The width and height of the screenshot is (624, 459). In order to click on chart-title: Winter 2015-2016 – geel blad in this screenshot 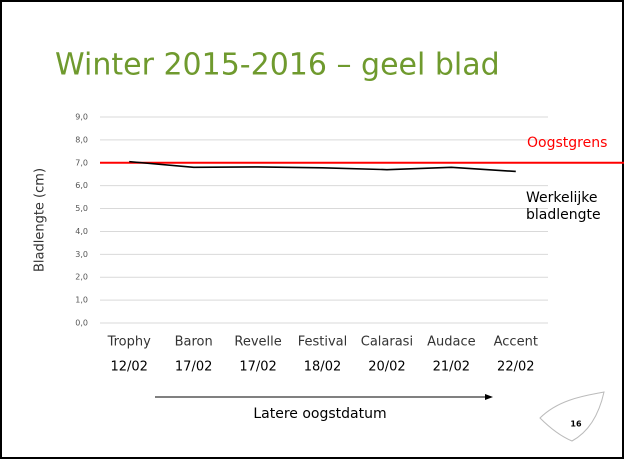, I will do `click(277, 65)`.